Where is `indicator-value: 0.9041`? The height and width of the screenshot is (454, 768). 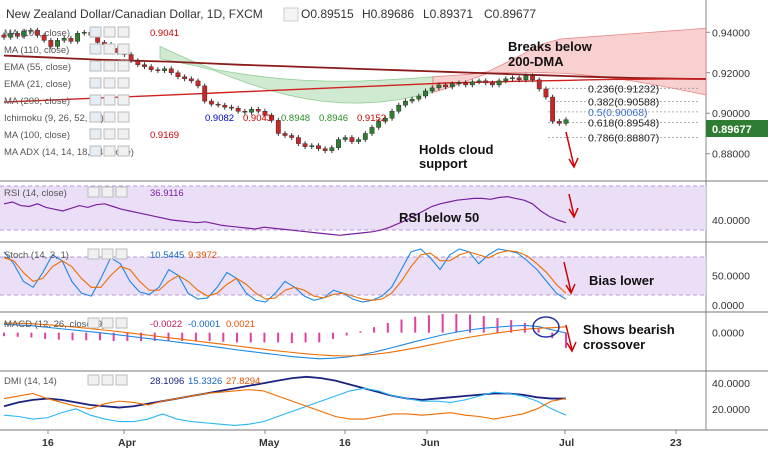 indicator-value: 0.9041 is located at coordinates (164, 33).